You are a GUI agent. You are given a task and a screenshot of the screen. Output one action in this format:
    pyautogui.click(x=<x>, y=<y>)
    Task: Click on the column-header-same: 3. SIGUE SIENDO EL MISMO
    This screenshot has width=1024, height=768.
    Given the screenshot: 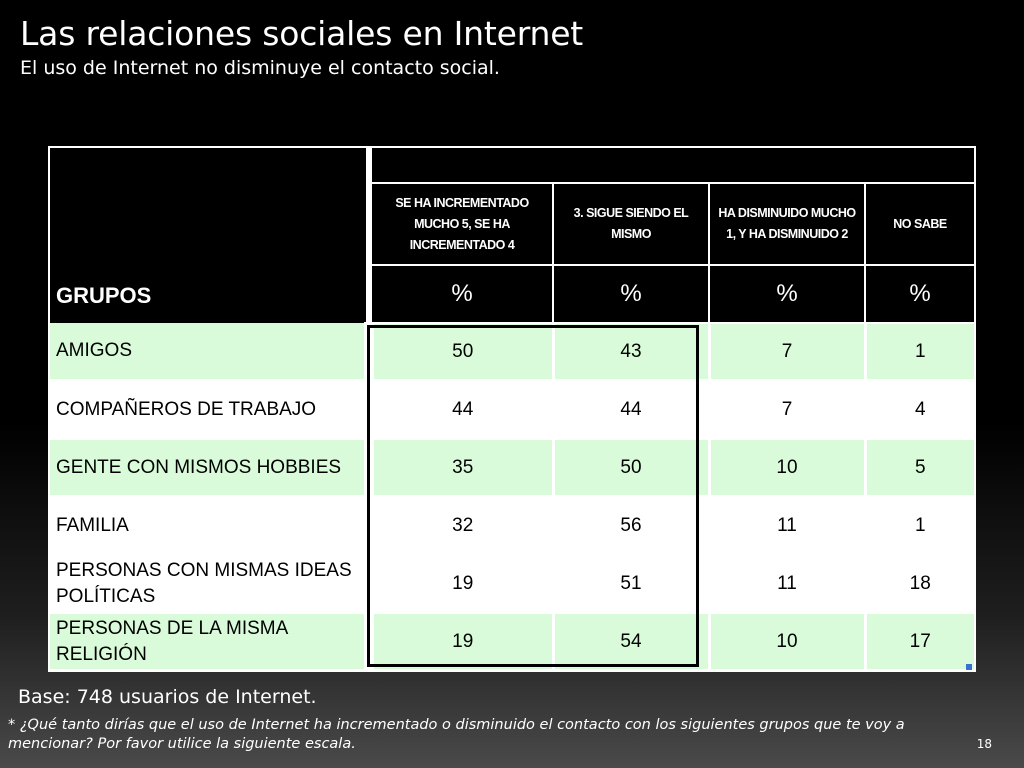 What is the action you would take?
    pyautogui.click(x=631, y=224)
    